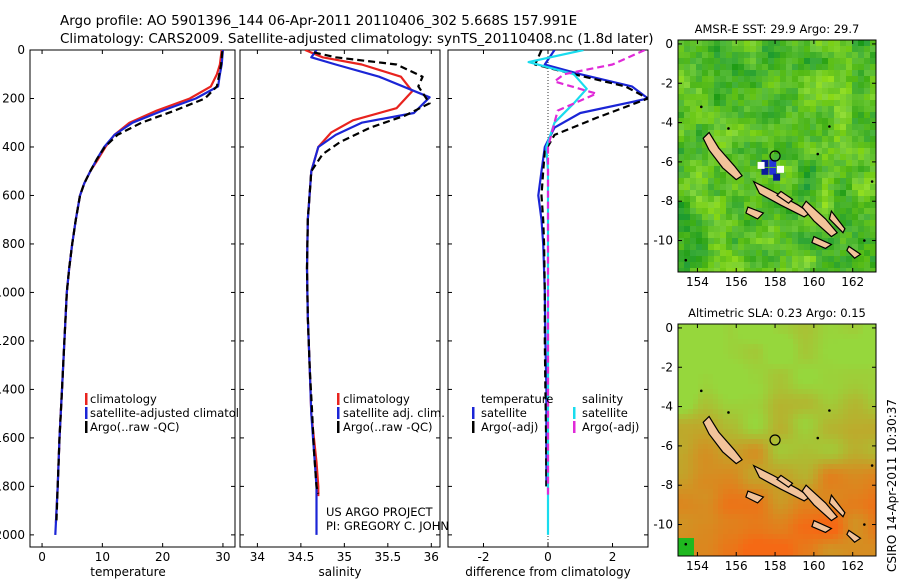  What do you see at coordinates (669, 328) in the screenshot?
I see `map-y-tick-label: 0` at bounding box center [669, 328].